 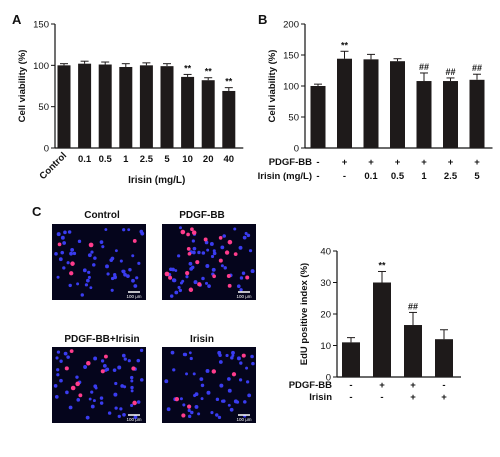 I want to click on c1-y-label: Cell viability (%), so click(x=272, y=86).